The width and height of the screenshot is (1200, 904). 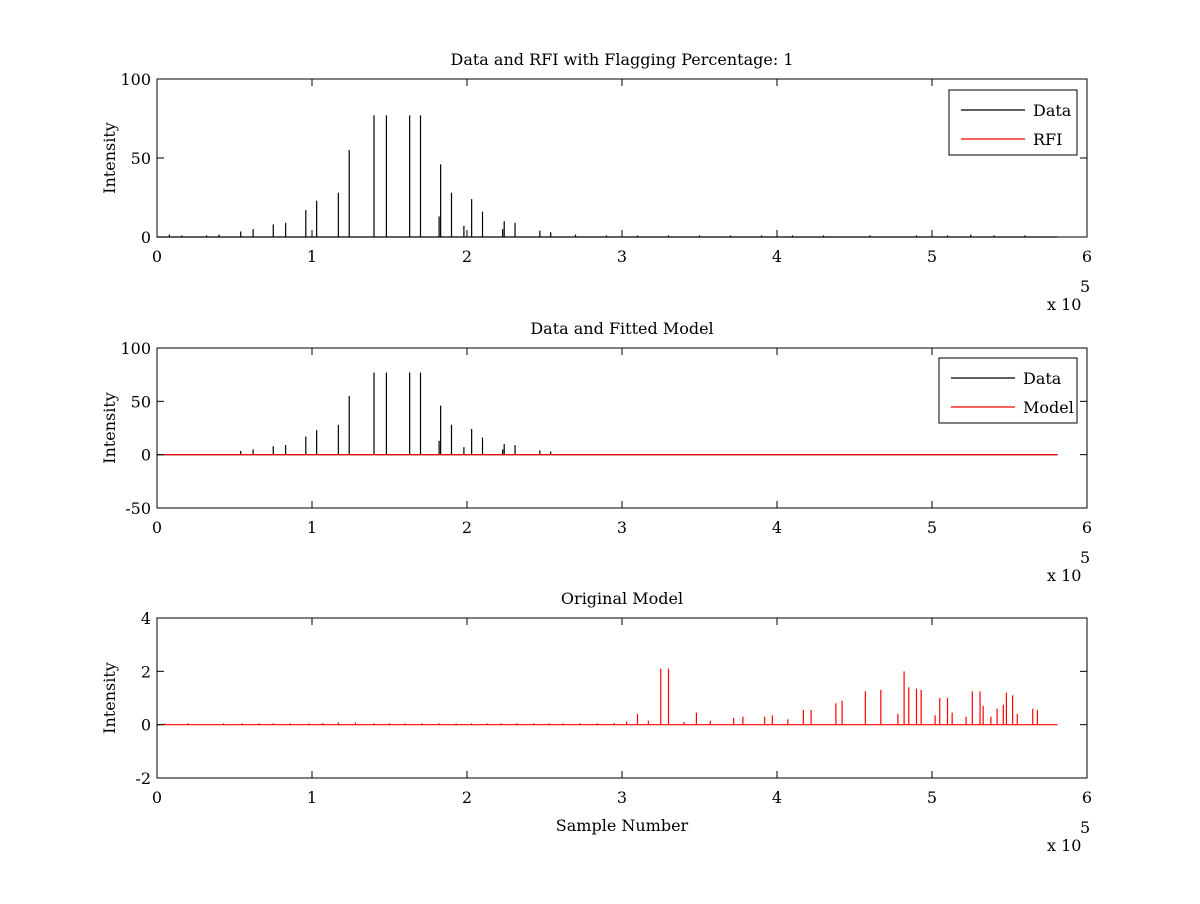 What do you see at coordinates (1047, 139) in the screenshot?
I see `legend-label-rfi: RFI` at bounding box center [1047, 139].